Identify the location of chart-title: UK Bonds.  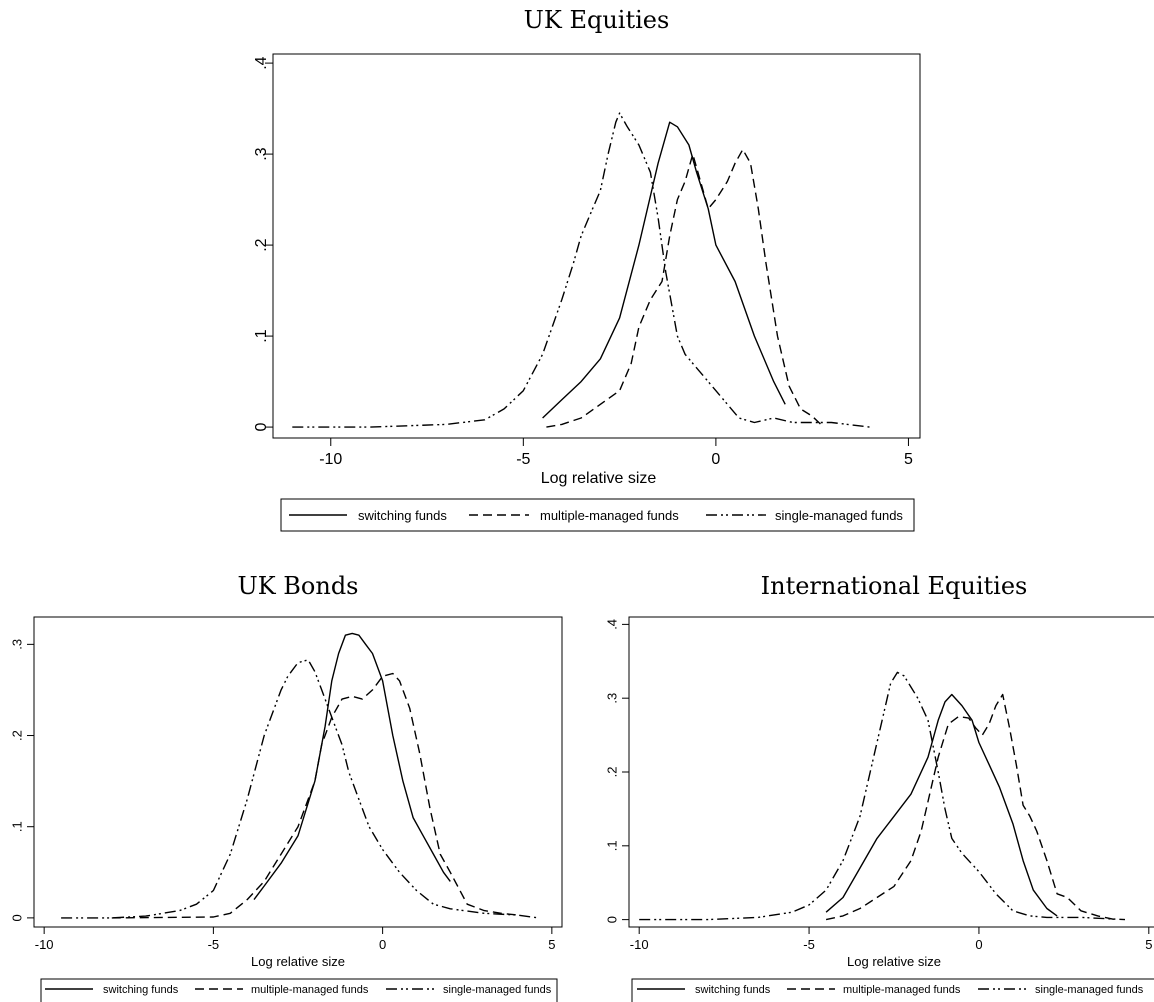
(297, 586).